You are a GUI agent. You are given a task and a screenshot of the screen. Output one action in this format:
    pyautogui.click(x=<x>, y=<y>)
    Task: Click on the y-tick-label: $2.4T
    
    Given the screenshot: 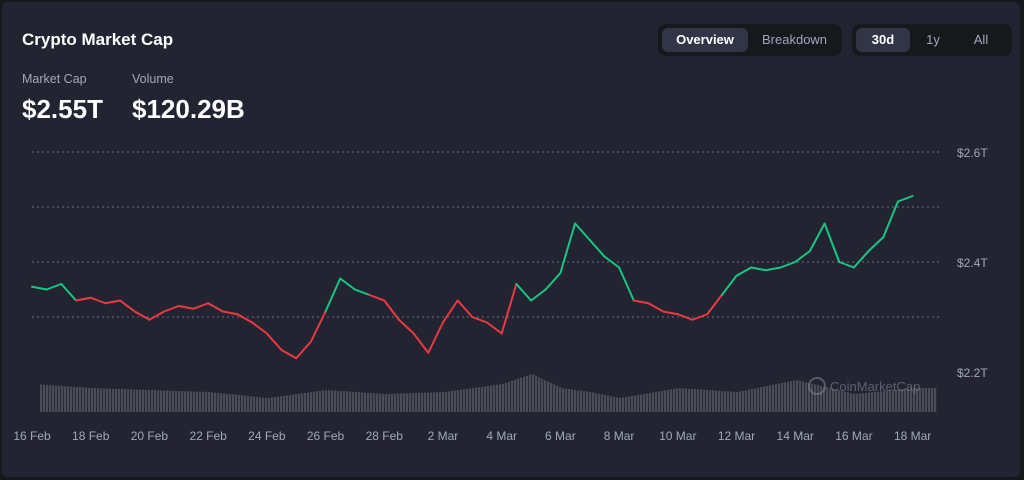 What is the action you would take?
    pyautogui.click(x=972, y=263)
    